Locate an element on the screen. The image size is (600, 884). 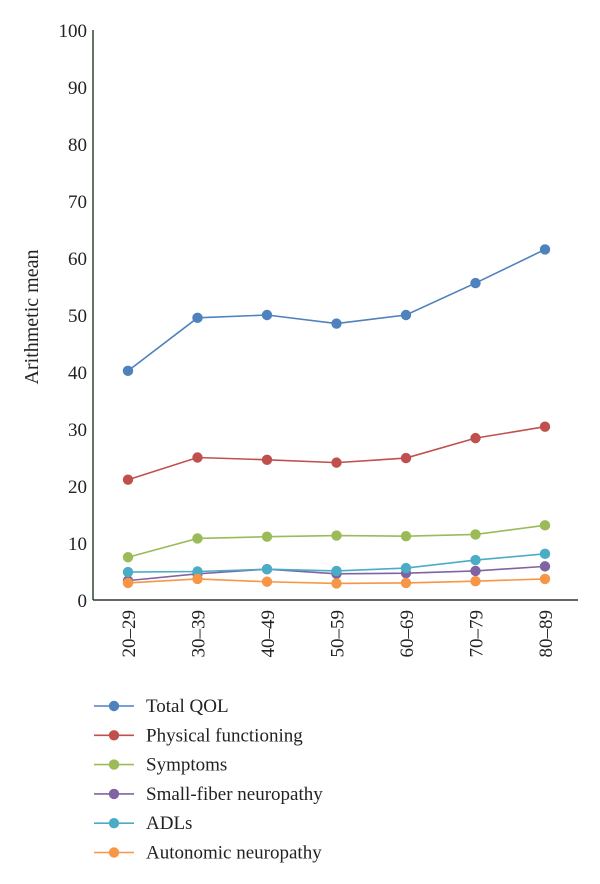
legend-label: Autonomic neuropathy is located at coordinates (234, 853).